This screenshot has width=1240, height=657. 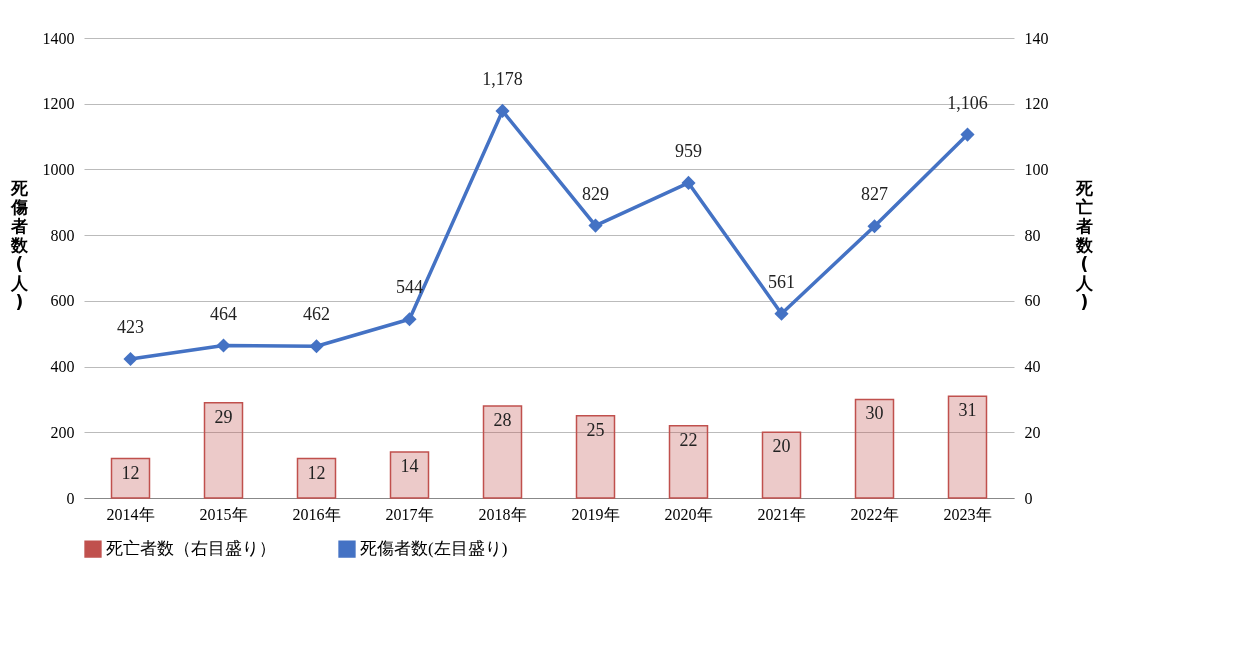 What do you see at coordinates (1036, 38) in the screenshot?
I see `y2-tick-label: 140` at bounding box center [1036, 38].